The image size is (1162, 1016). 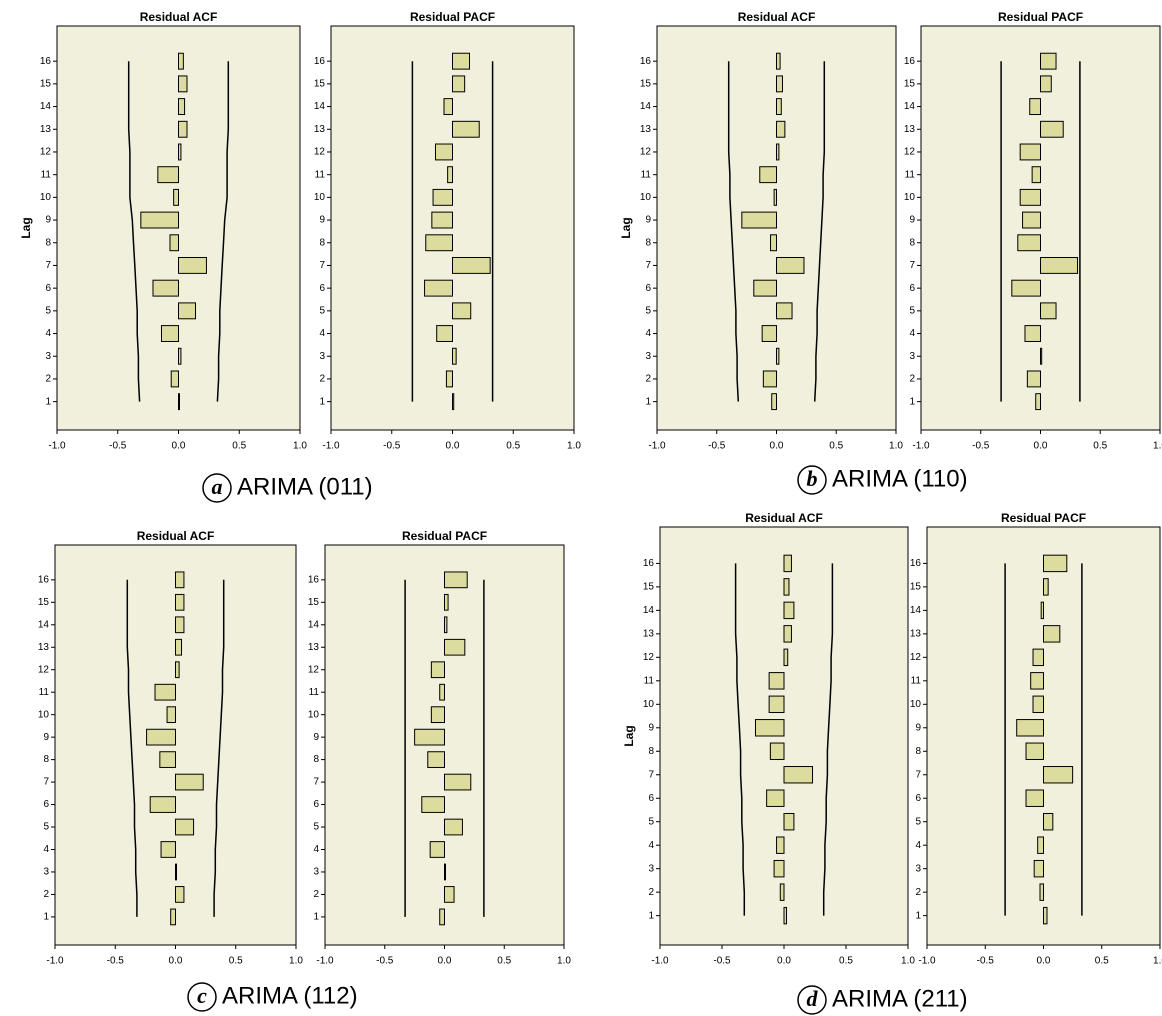 What do you see at coordinates (900, 998) in the screenshot?
I see `caption-text: ARIMA (211)` at bounding box center [900, 998].